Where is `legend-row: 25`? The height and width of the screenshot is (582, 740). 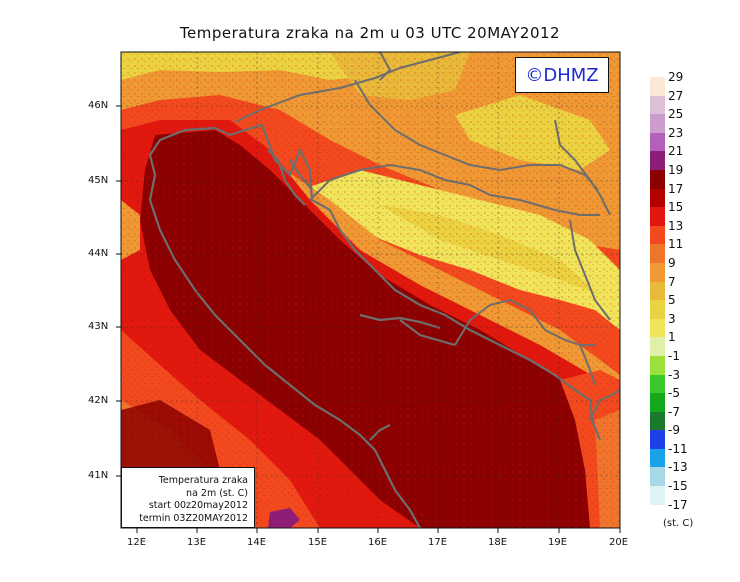 legend-row: 25 is located at coordinates (695, 120).